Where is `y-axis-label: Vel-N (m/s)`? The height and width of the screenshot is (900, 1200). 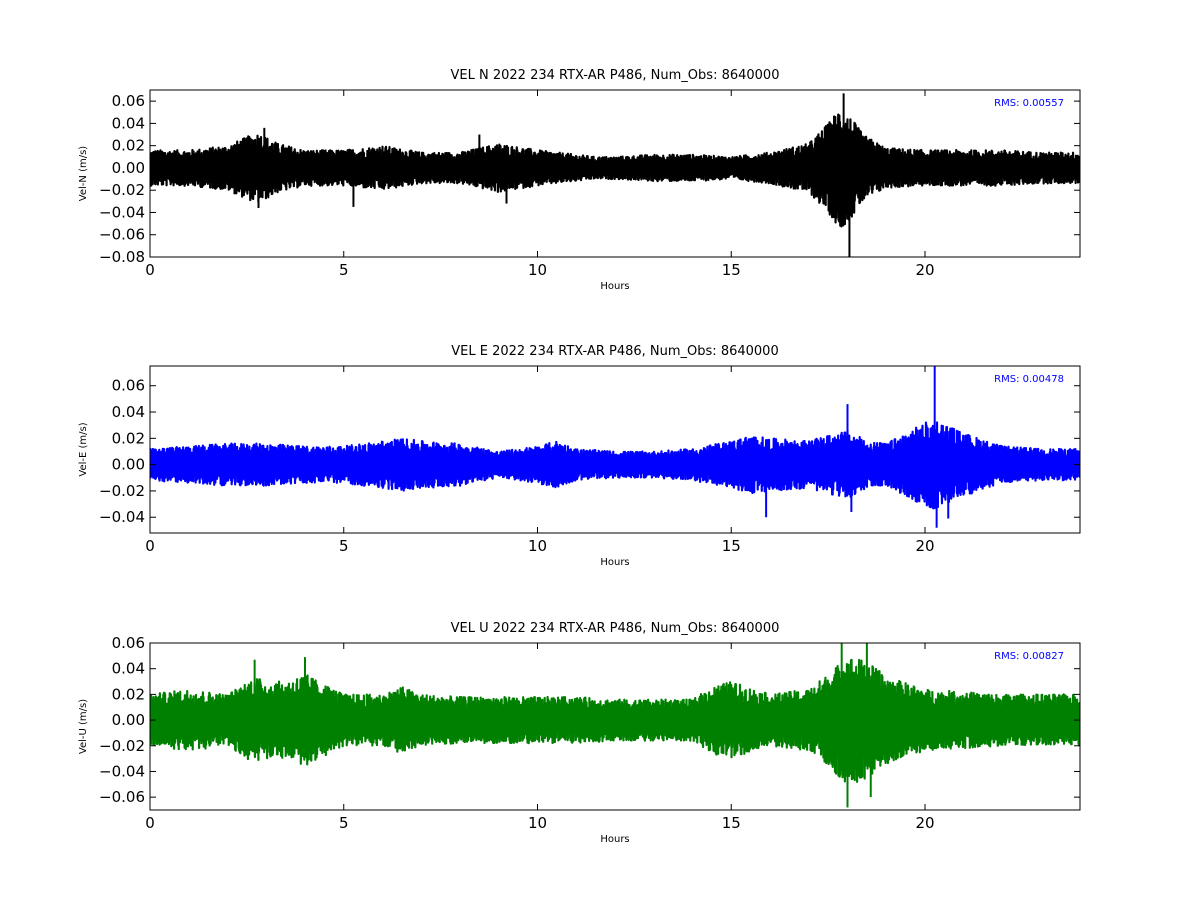
y-axis-label: Vel-N (m/s) is located at coordinates (83, 173).